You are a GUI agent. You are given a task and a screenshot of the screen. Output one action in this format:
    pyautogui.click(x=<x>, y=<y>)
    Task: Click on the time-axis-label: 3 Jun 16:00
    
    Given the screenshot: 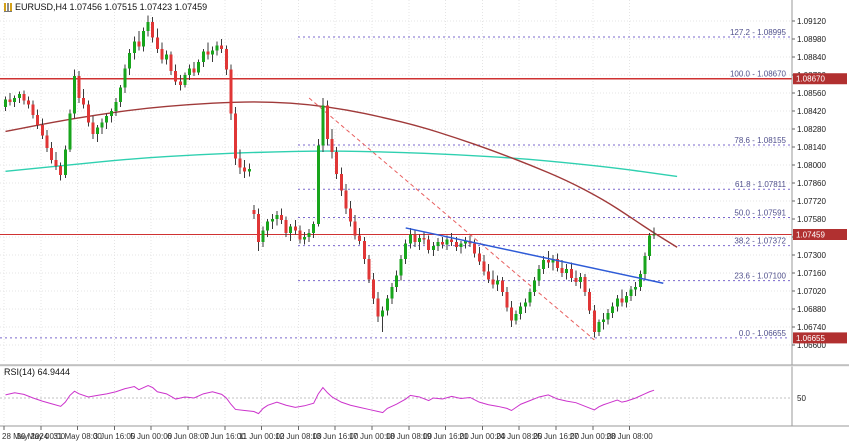 What is the action you would take?
    pyautogui.click(x=114, y=436)
    